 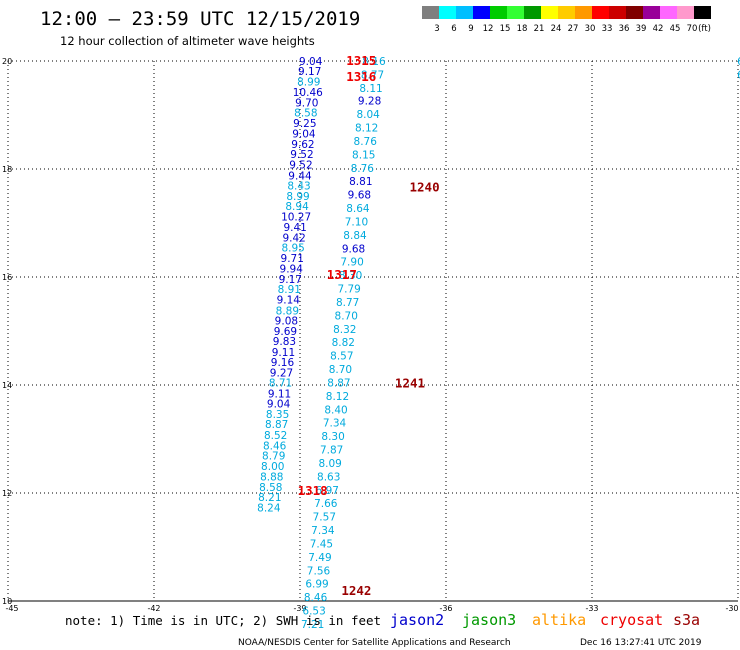 What do you see at coordinates (309, 72) in the screenshot?
I see `wave-height-value: 9.17` at bounding box center [309, 72].